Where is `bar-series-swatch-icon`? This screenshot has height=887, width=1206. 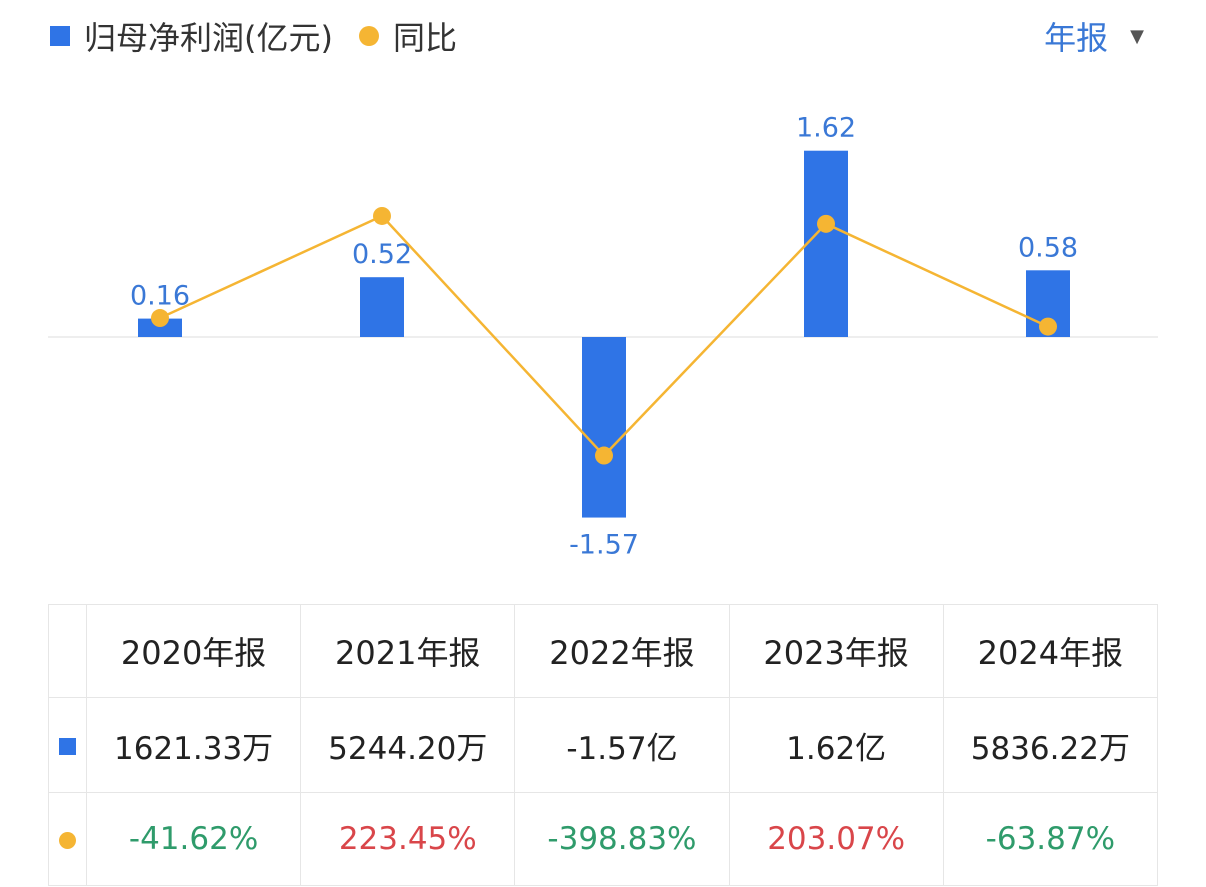 bar-series-swatch-icon is located at coordinates (60, 36).